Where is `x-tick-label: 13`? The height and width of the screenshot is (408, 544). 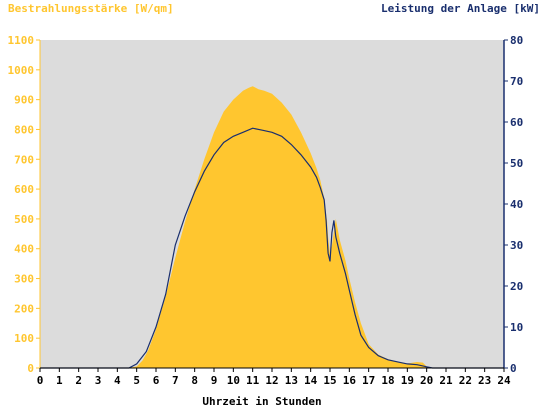
x-tick-label: 13 is located at coordinates (291, 380).